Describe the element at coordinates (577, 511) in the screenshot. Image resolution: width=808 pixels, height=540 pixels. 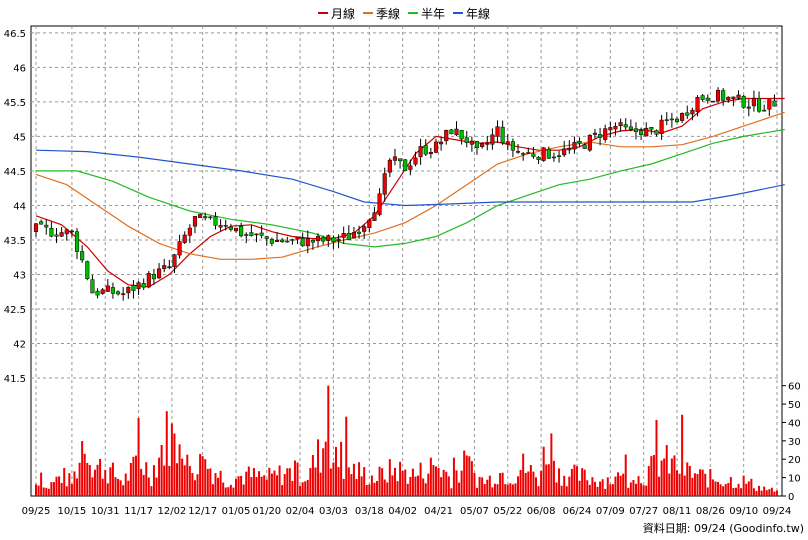
I see `date-tick-label: 06/24` at that location.